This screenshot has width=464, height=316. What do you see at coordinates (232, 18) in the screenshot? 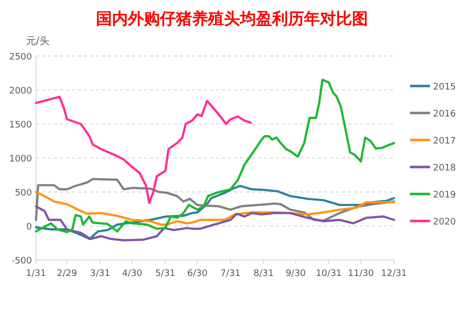
I see `chart-title: 国内外购仔猪养殖头均盈利历年对比图` at bounding box center [232, 18].